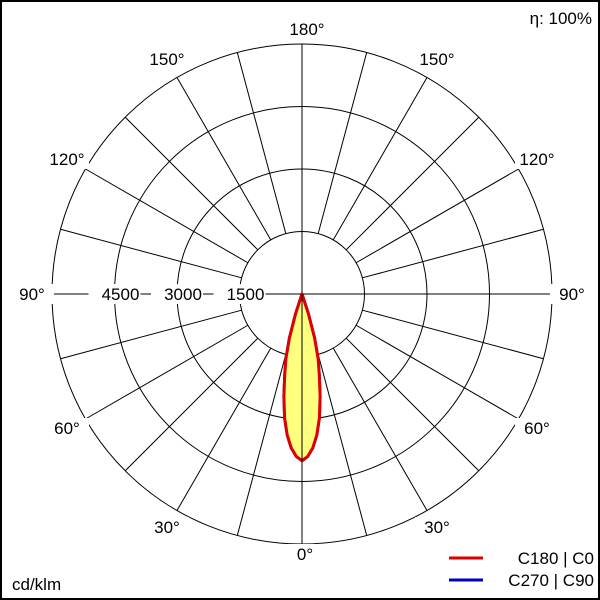 The image size is (600, 600). What do you see at coordinates (36, 584) in the screenshot?
I see `unit-label: cd/klm` at bounding box center [36, 584].